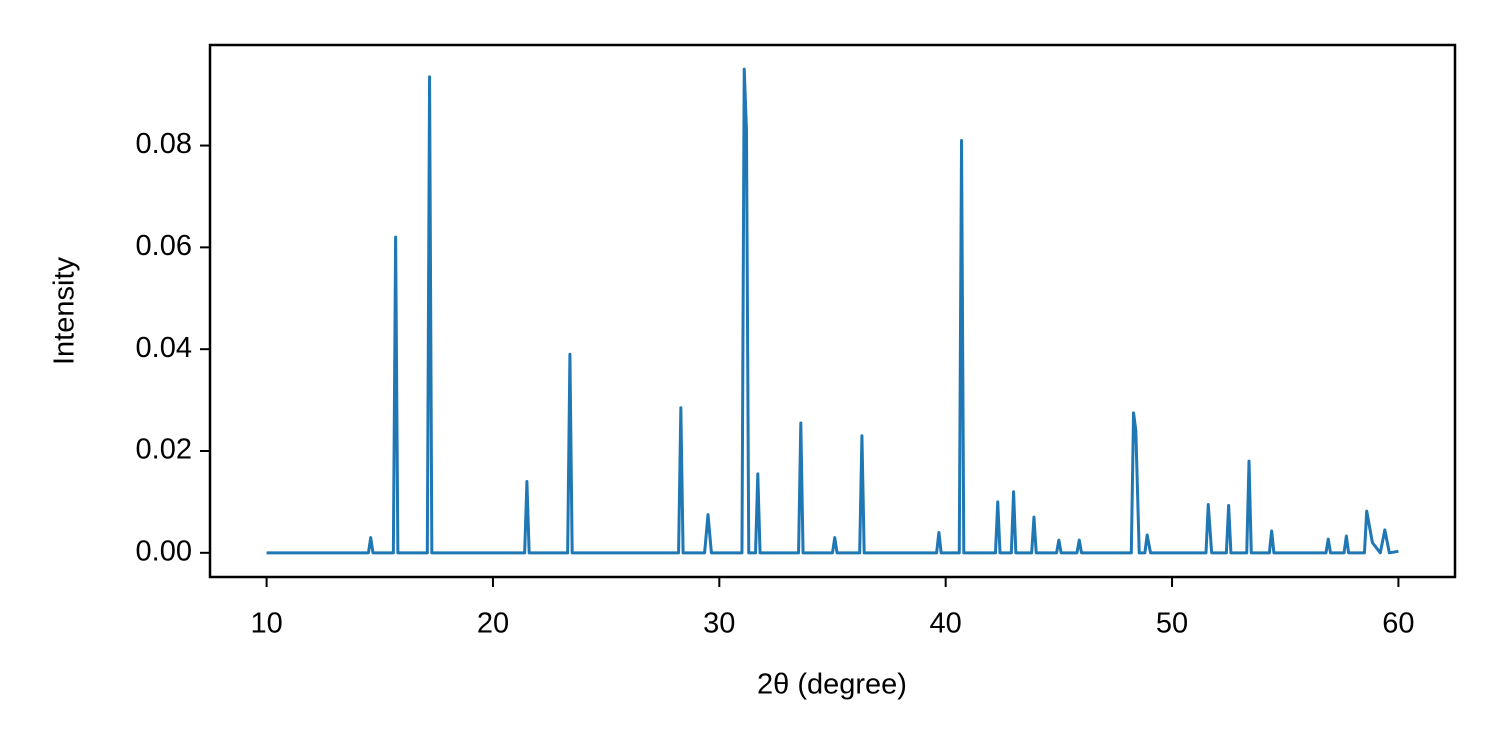  I want to click on x-tick-label: 30, so click(719, 624).